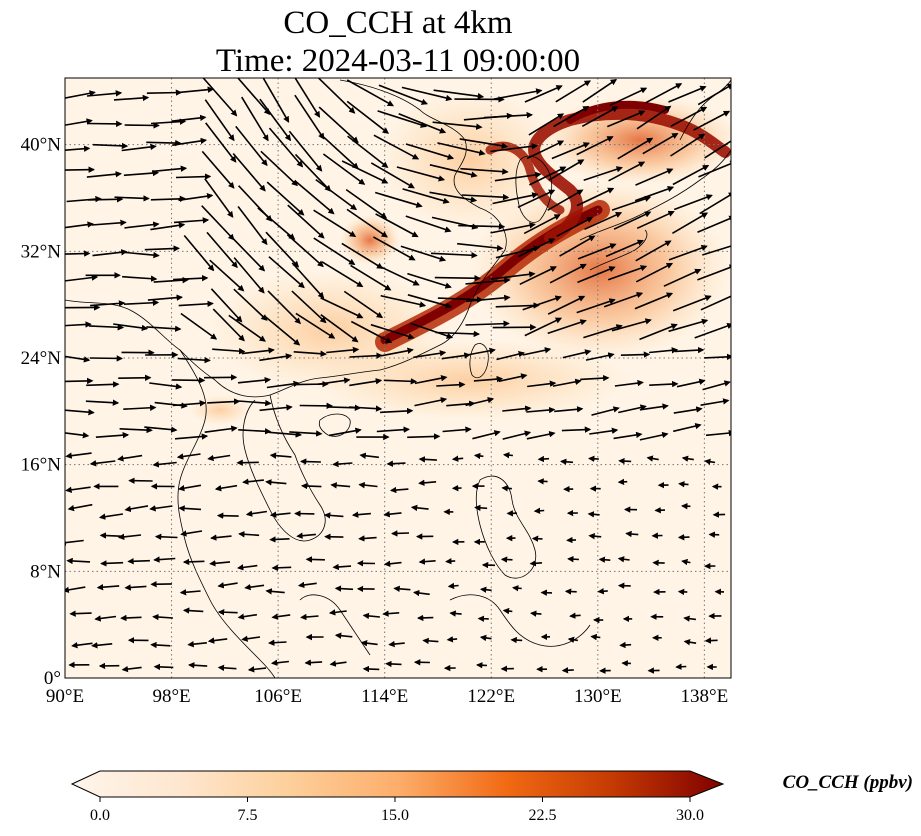 Image resolution: width=921 pixels, height=836 pixels. I want to click on colorbar-tick-label: 15.0, so click(395, 815).